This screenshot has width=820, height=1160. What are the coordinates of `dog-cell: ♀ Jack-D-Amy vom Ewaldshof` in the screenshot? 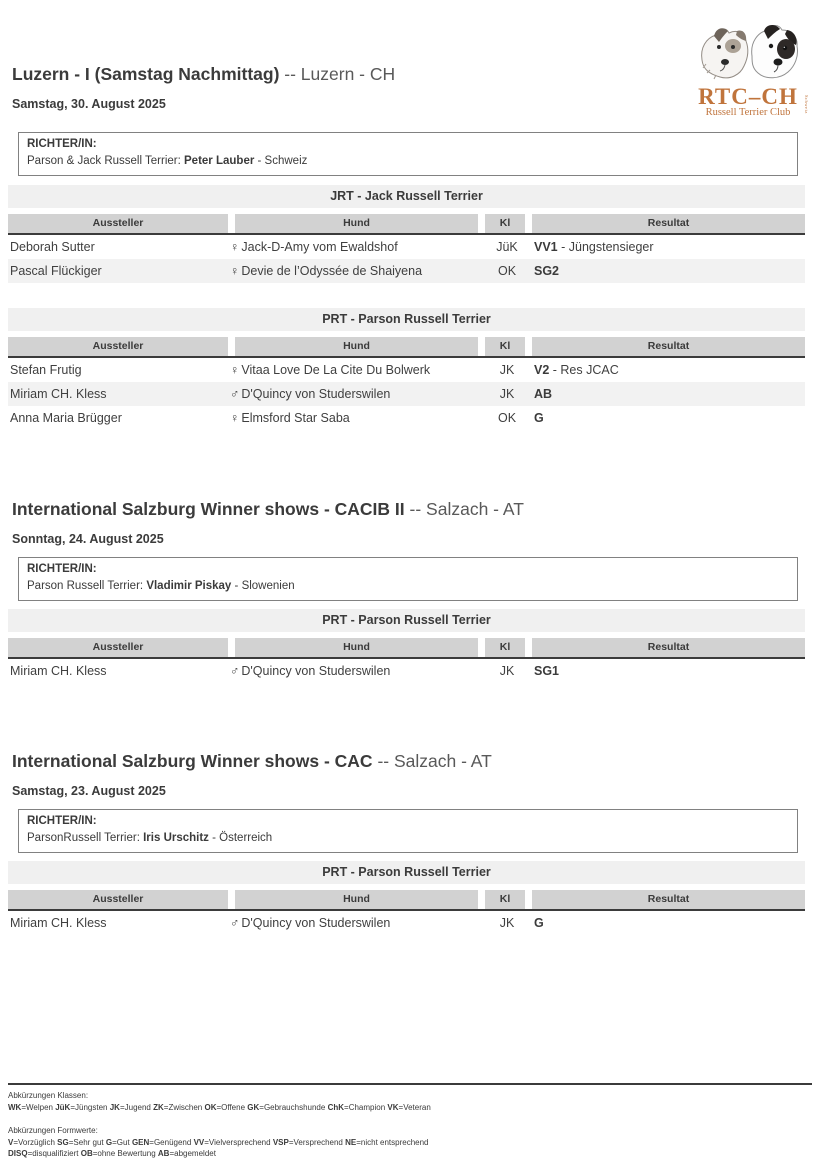 It's located at (355, 247).